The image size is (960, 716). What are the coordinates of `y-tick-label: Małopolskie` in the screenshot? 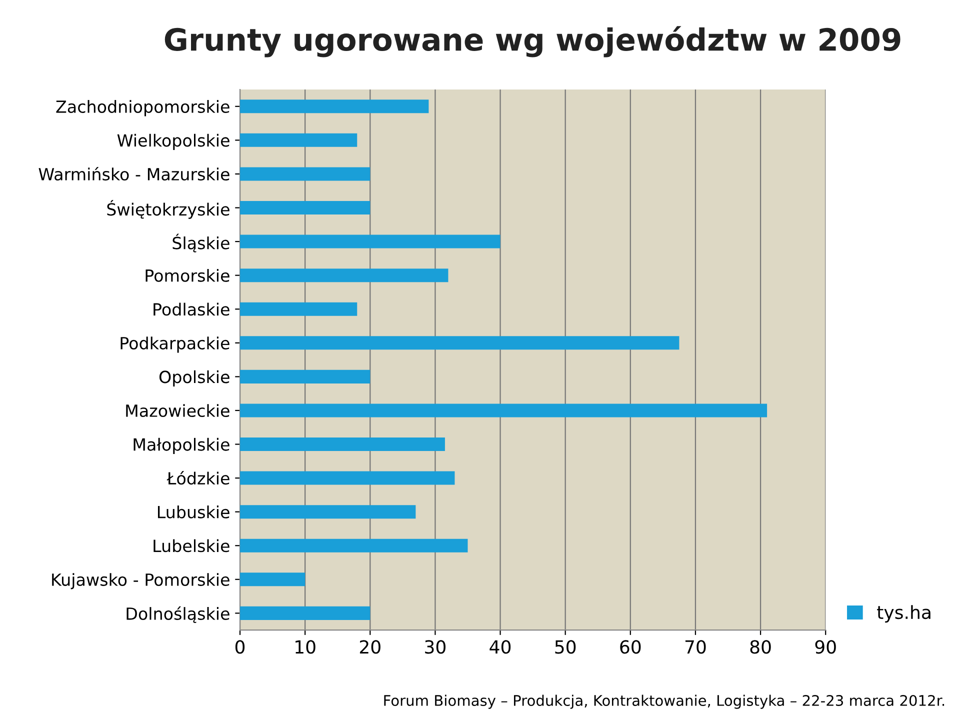 It's located at (182, 446).